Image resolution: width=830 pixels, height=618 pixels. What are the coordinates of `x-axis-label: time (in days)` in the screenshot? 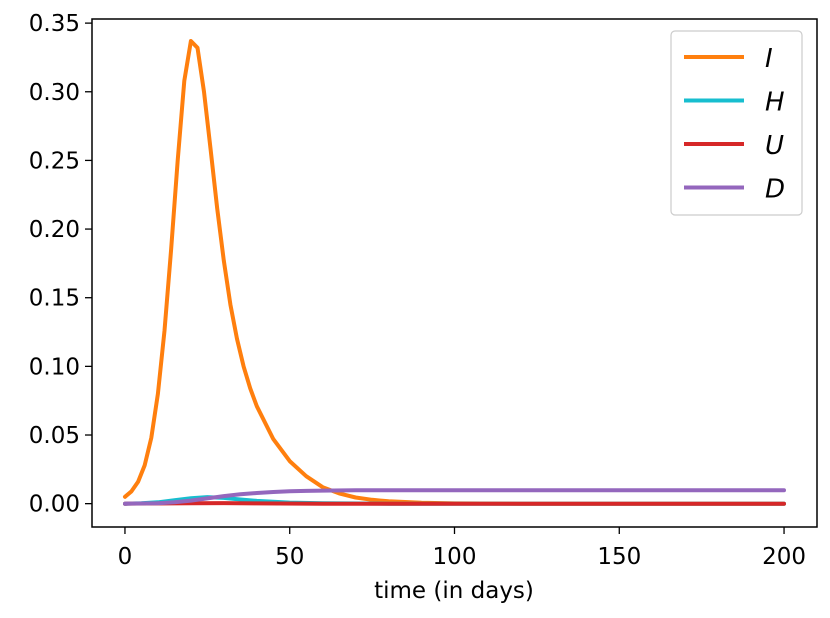 It's located at (454, 591).